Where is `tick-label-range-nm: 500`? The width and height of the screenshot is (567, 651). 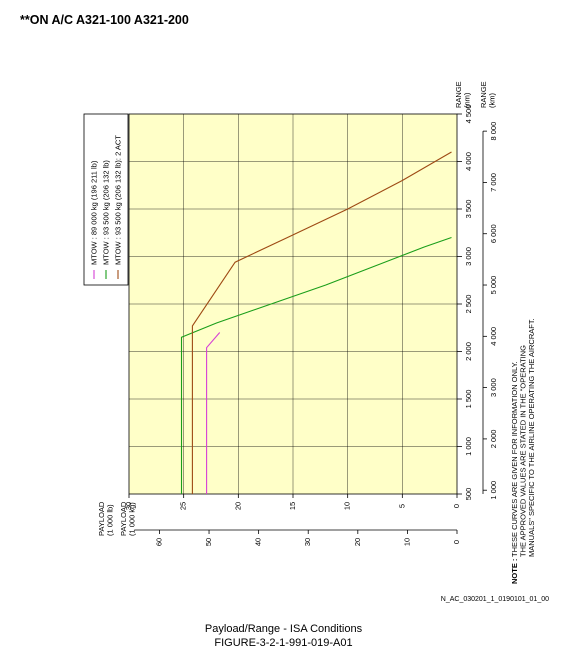 tick-label-range-nm: 500 is located at coordinates (468, 494).